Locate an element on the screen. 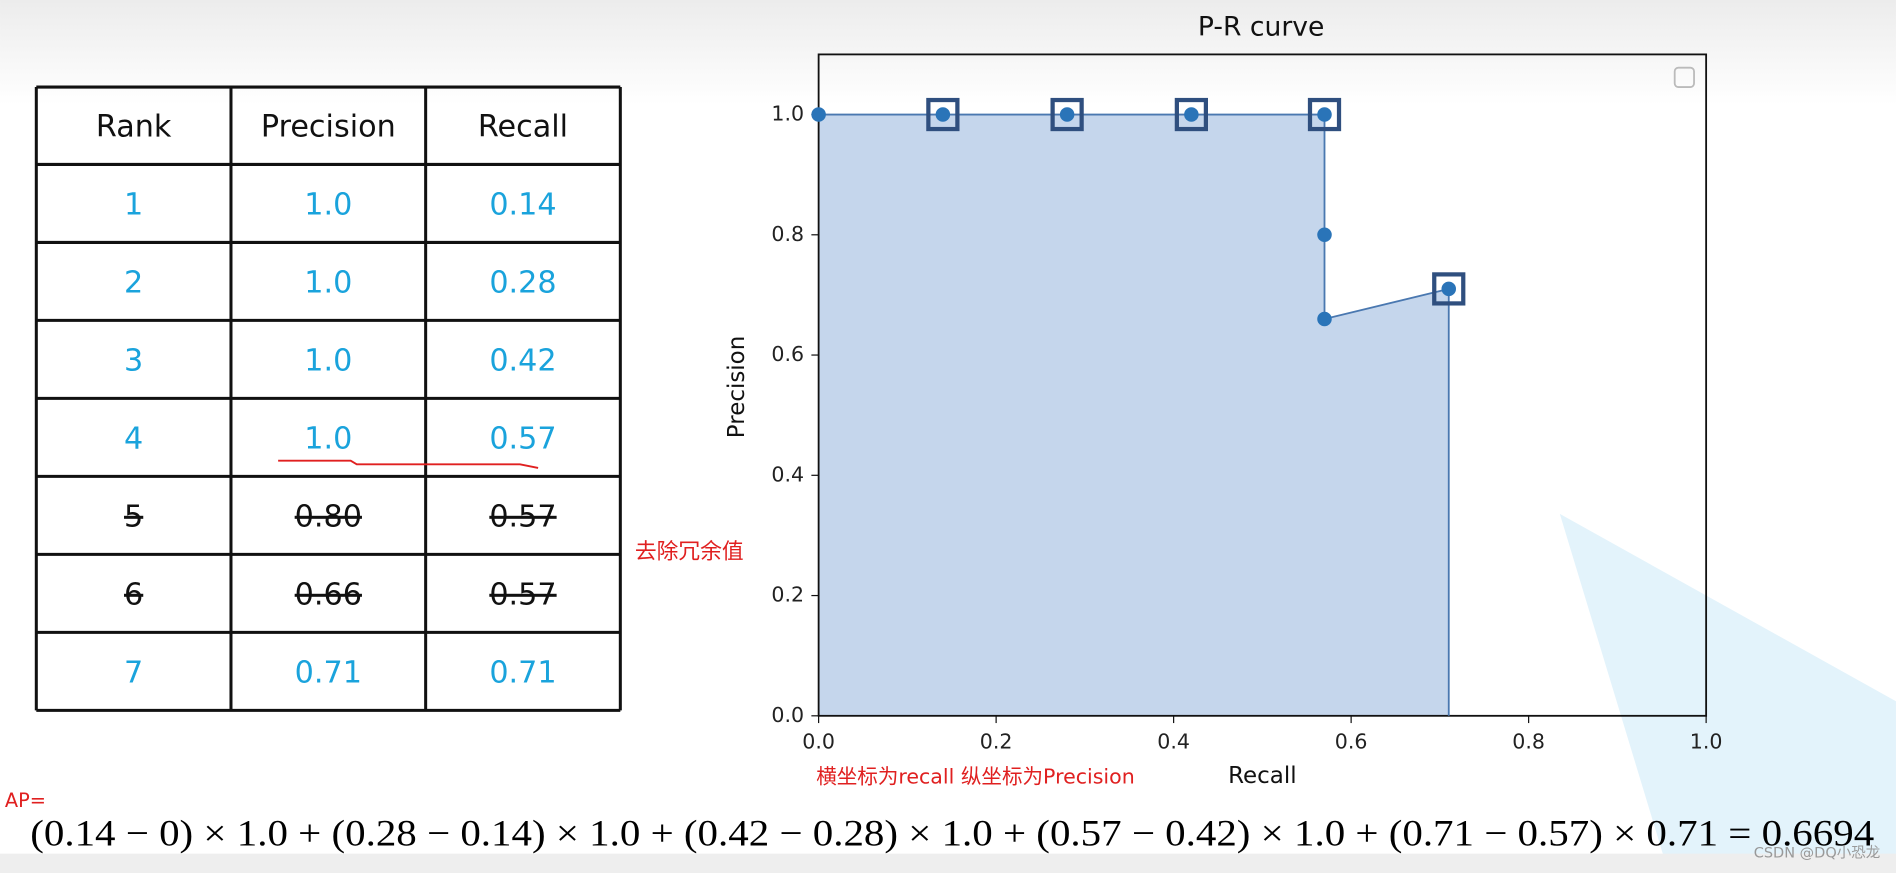 The image size is (1896, 873). y-tick-label: 1.0 is located at coordinates (787, 114).